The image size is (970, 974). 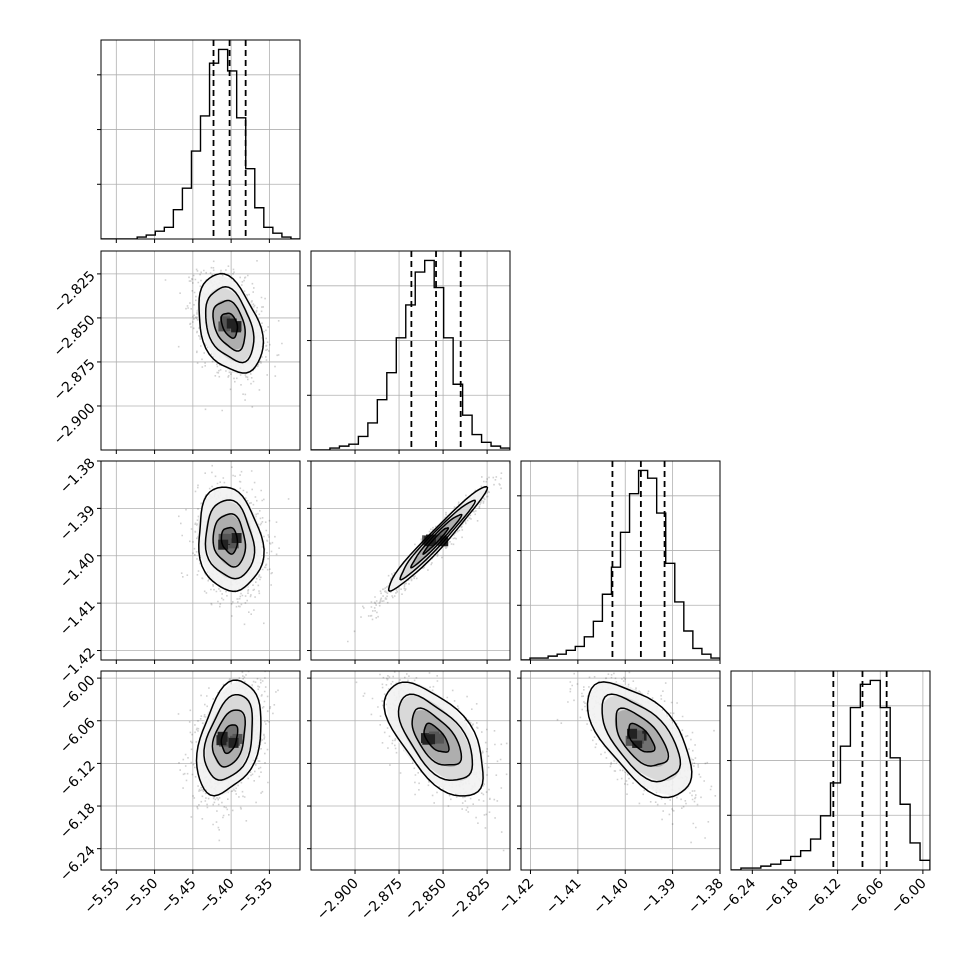 I want to click on panel-3-2: −1.42 −1.41 −1.40 −1.39 −1.38, so click(x=611, y=794).